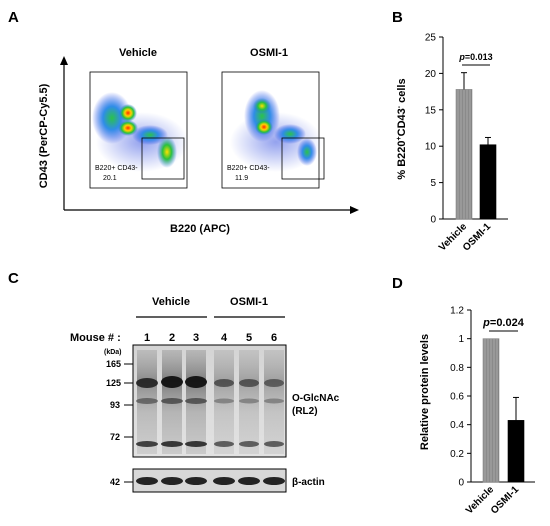  I want to click on plot-title-osmi1: OSMI-1, so click(269, 53).